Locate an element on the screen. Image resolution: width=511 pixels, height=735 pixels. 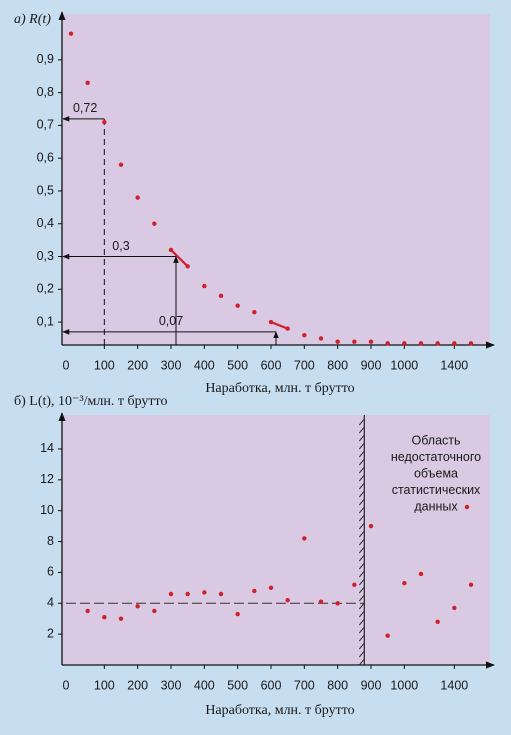
y-tick-label: 0,2 is located at coordinates (45, 289).